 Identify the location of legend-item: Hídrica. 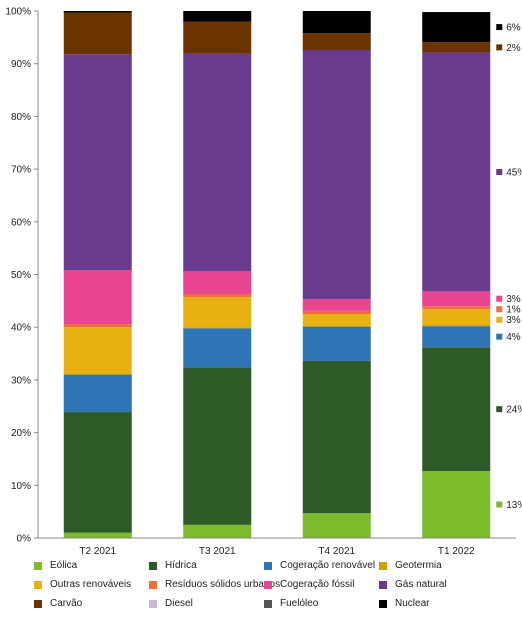
(173, 565).